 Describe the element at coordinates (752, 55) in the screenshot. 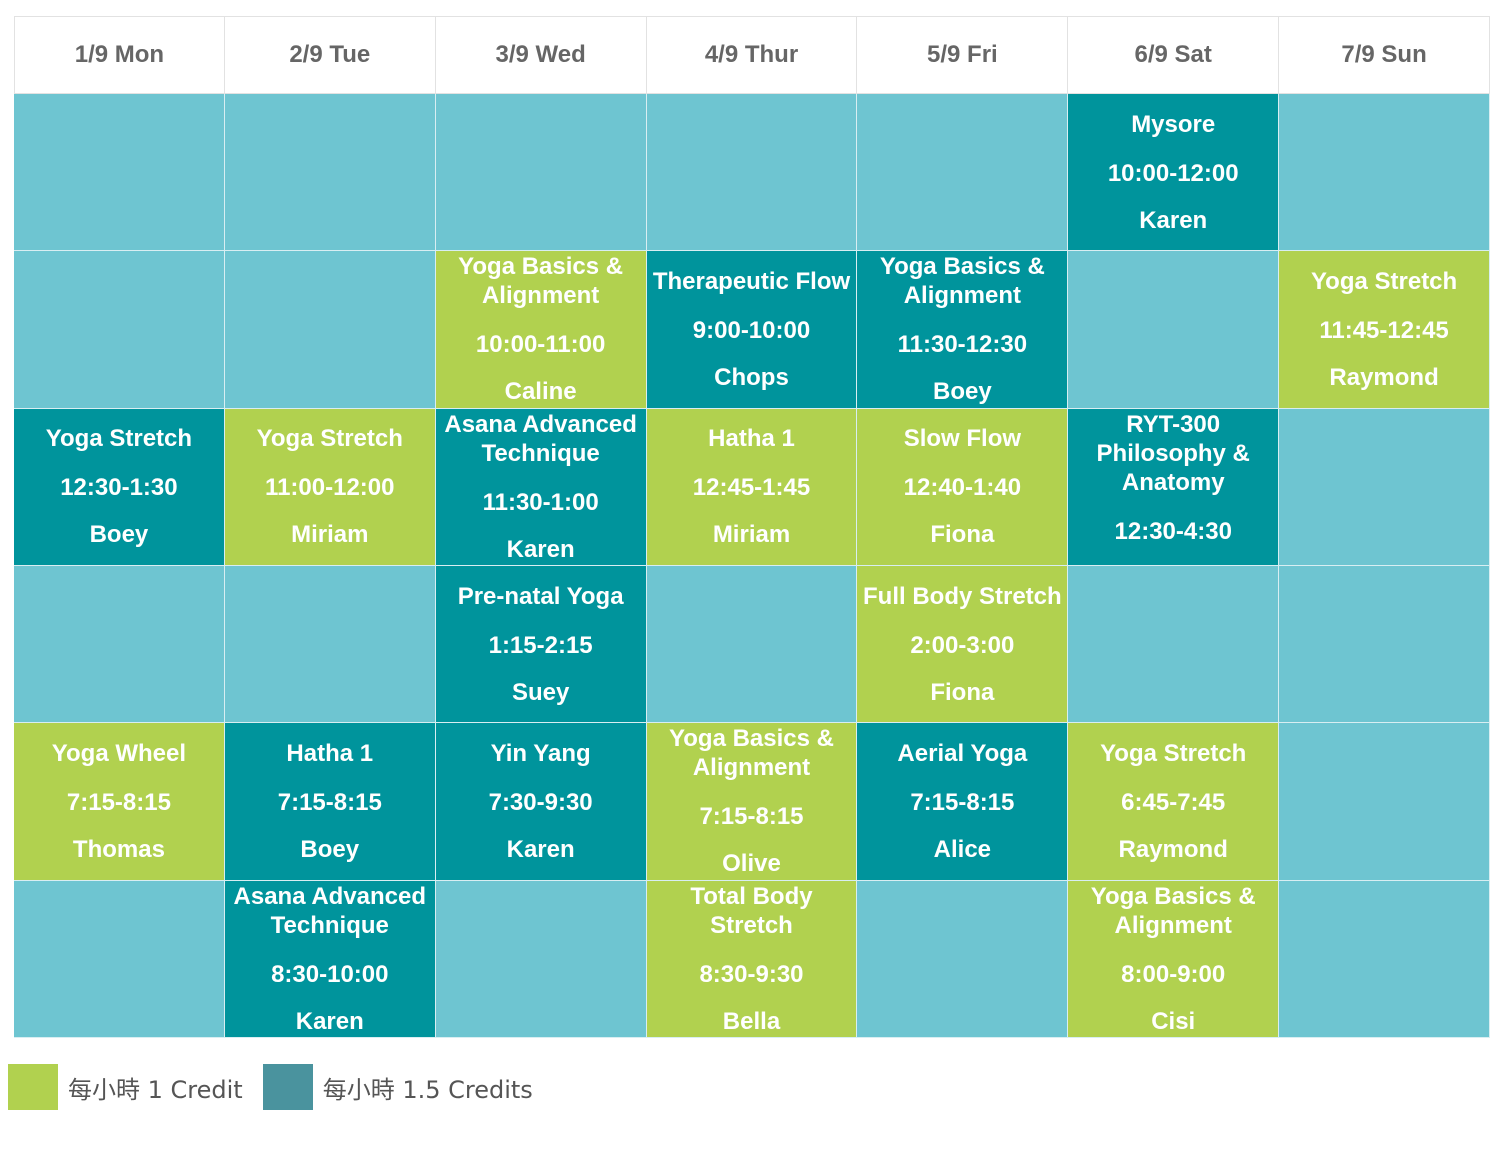

I see `day-header: 4/9 Thur` at that location.